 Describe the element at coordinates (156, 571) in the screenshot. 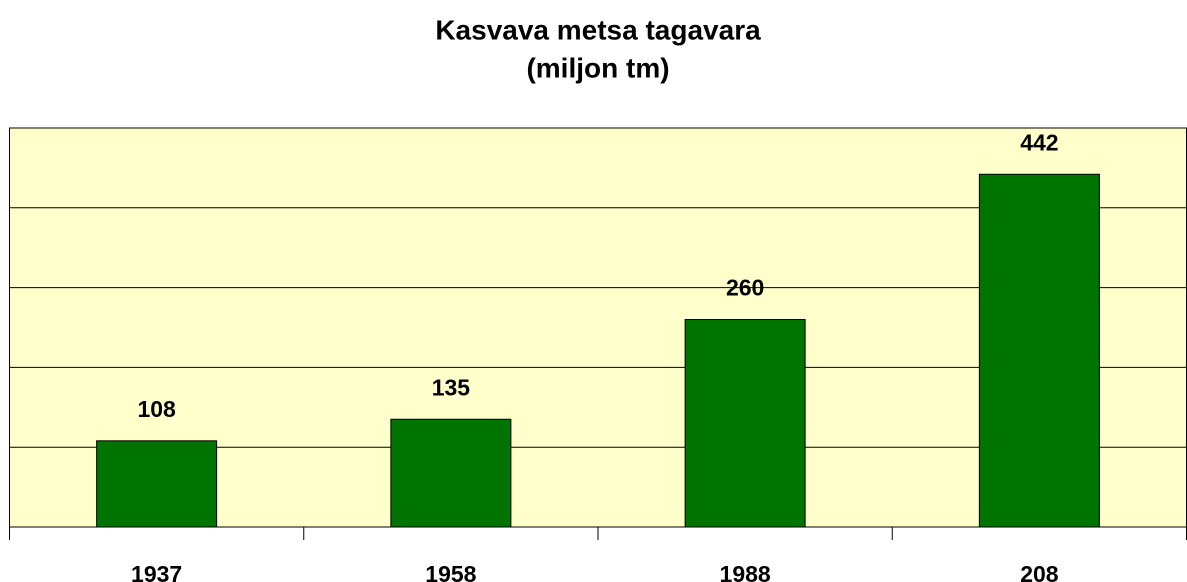

I see `x-tick-label: 1937` at that location.